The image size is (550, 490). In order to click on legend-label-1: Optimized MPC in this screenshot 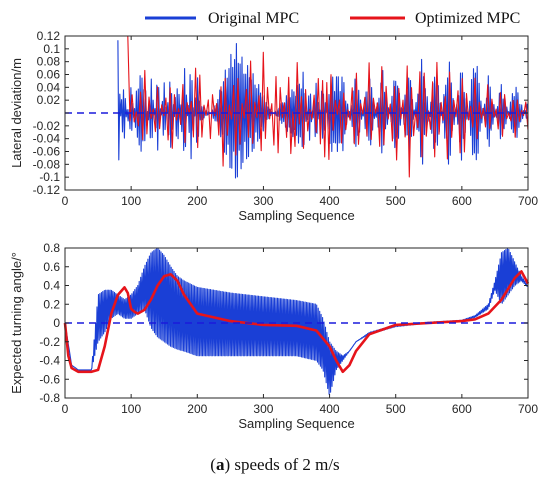, I will do `click(467, 18)`.